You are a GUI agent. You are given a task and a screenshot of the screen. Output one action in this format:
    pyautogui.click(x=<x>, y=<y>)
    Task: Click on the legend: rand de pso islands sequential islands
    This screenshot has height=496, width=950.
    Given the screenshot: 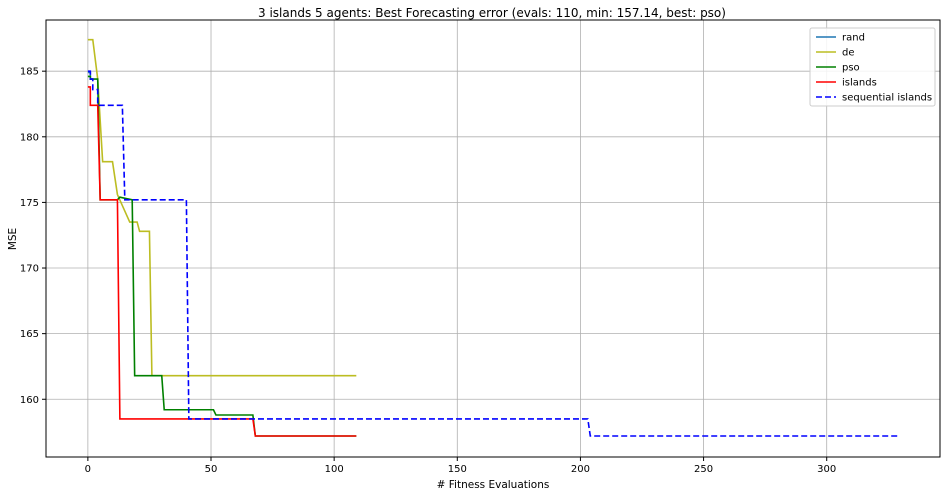 What is the action you would take?
    pyautogui.click(x=872, y=67)
    